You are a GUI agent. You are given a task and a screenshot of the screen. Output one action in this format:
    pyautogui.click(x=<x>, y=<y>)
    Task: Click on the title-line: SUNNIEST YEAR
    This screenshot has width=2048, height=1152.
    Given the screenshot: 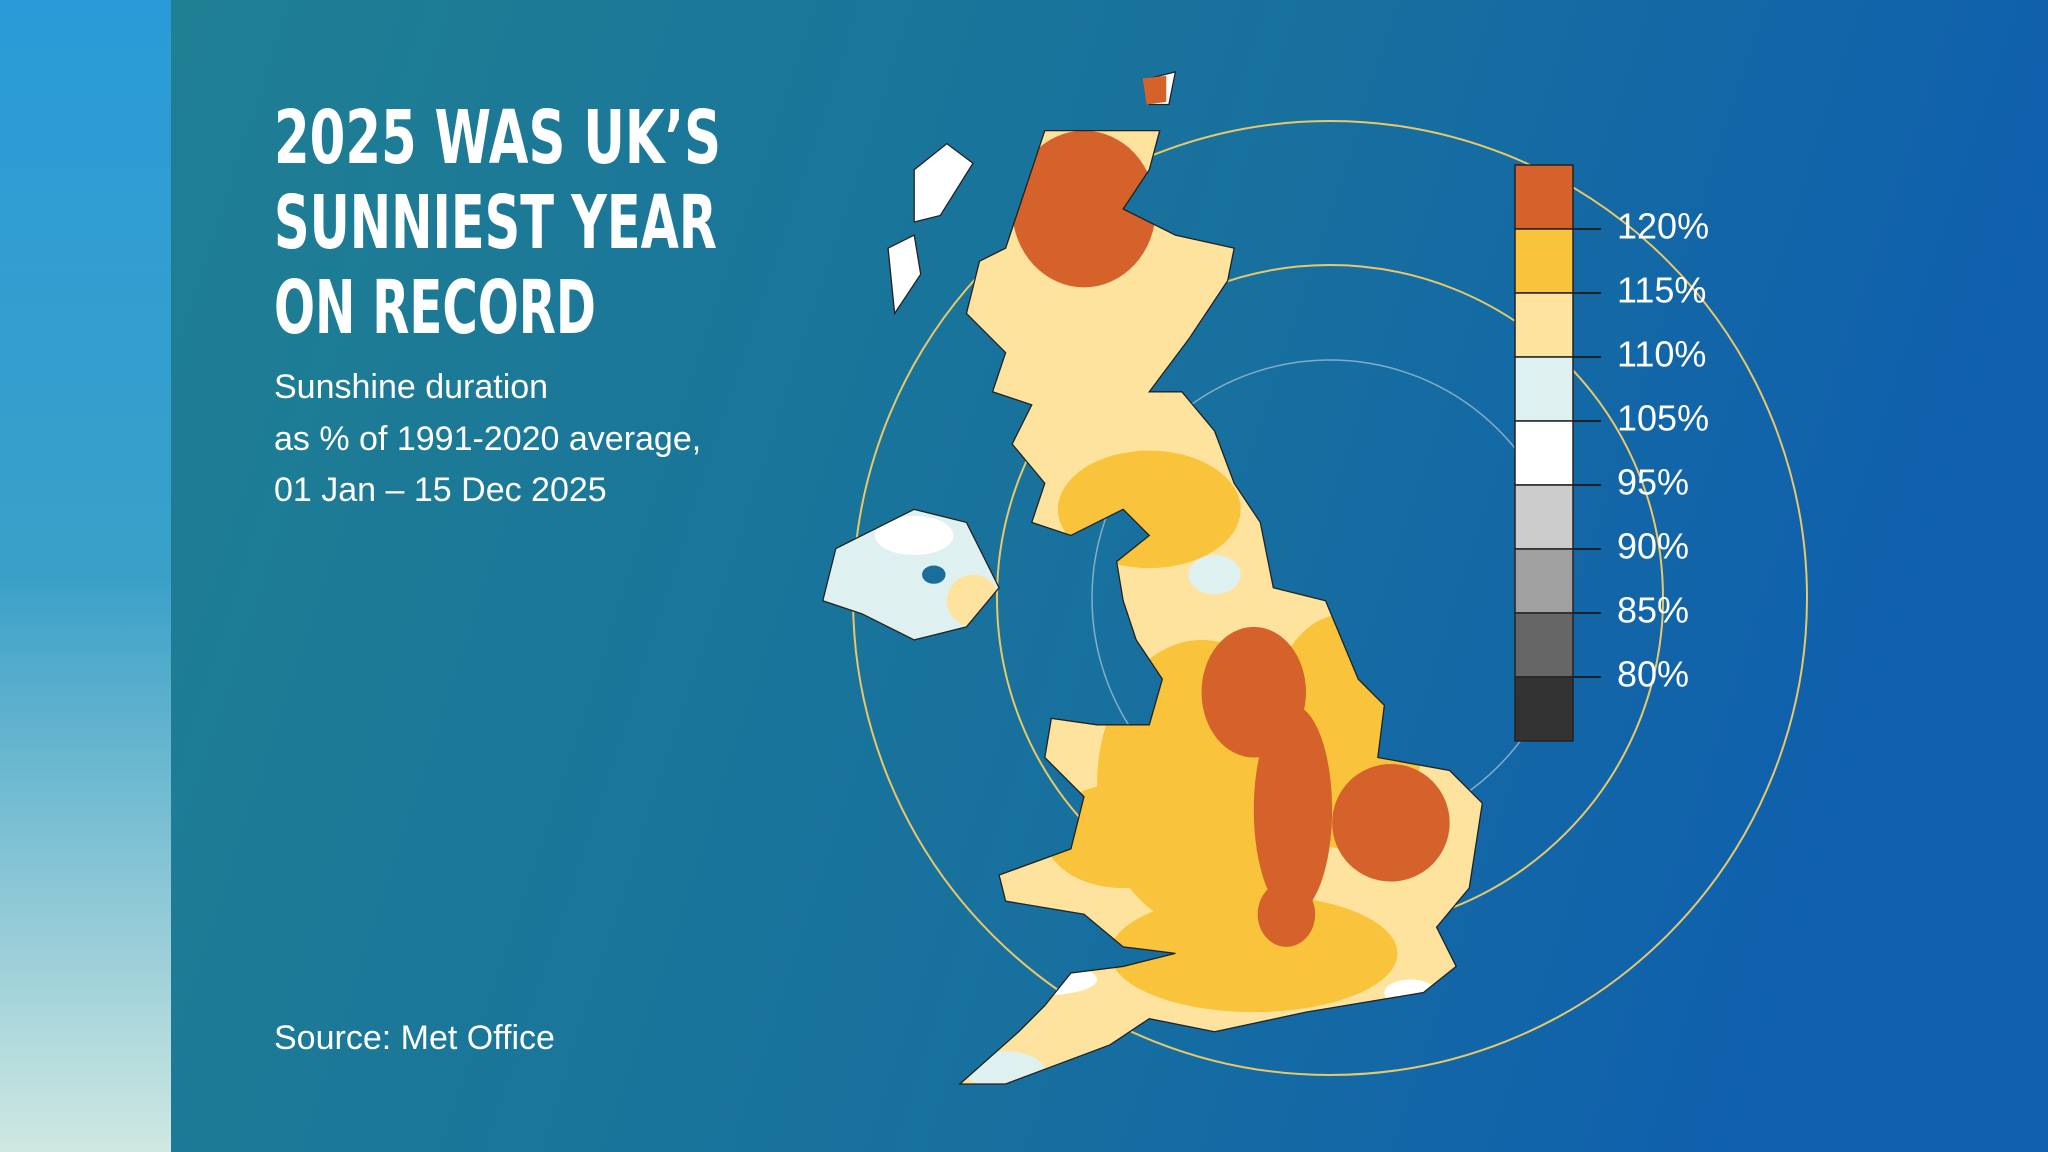 What is the action you would take?
    pyautogui.click(x=495, y=223)
    